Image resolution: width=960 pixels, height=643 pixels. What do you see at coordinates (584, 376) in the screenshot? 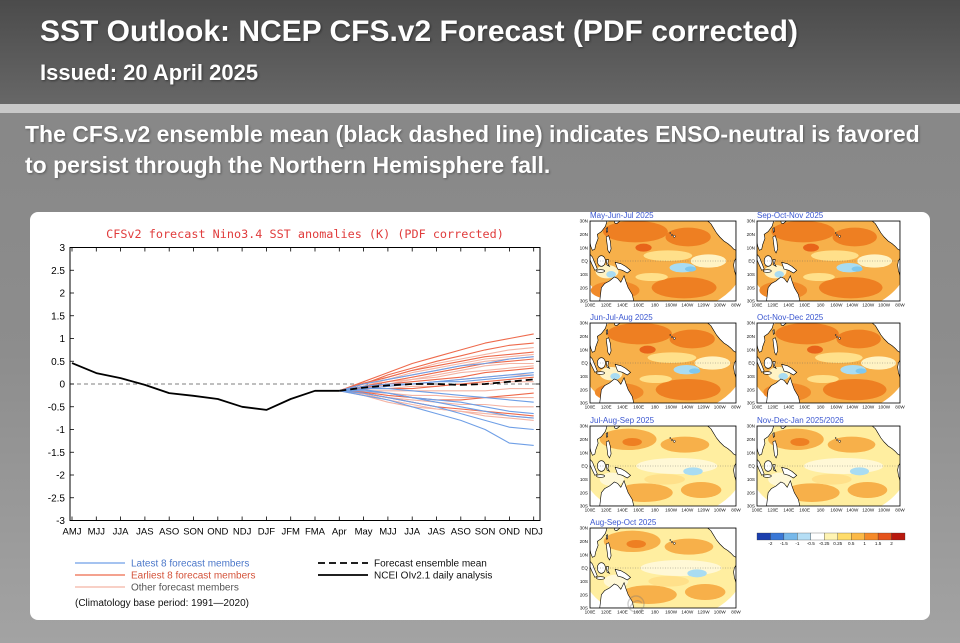
I see `map-lat-label: 10S` at bounding box center [584, 376].